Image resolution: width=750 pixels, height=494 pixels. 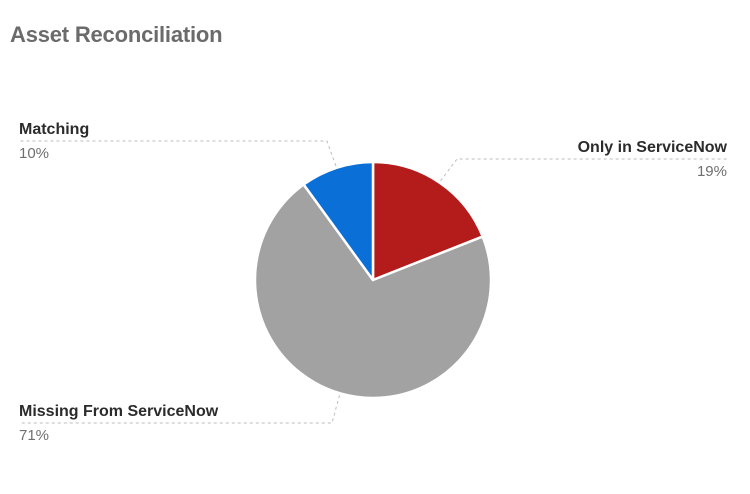 I want to click on slice-label-missing-from-servicenow: Missing From ServiceNow, so click(x=119, y=411).